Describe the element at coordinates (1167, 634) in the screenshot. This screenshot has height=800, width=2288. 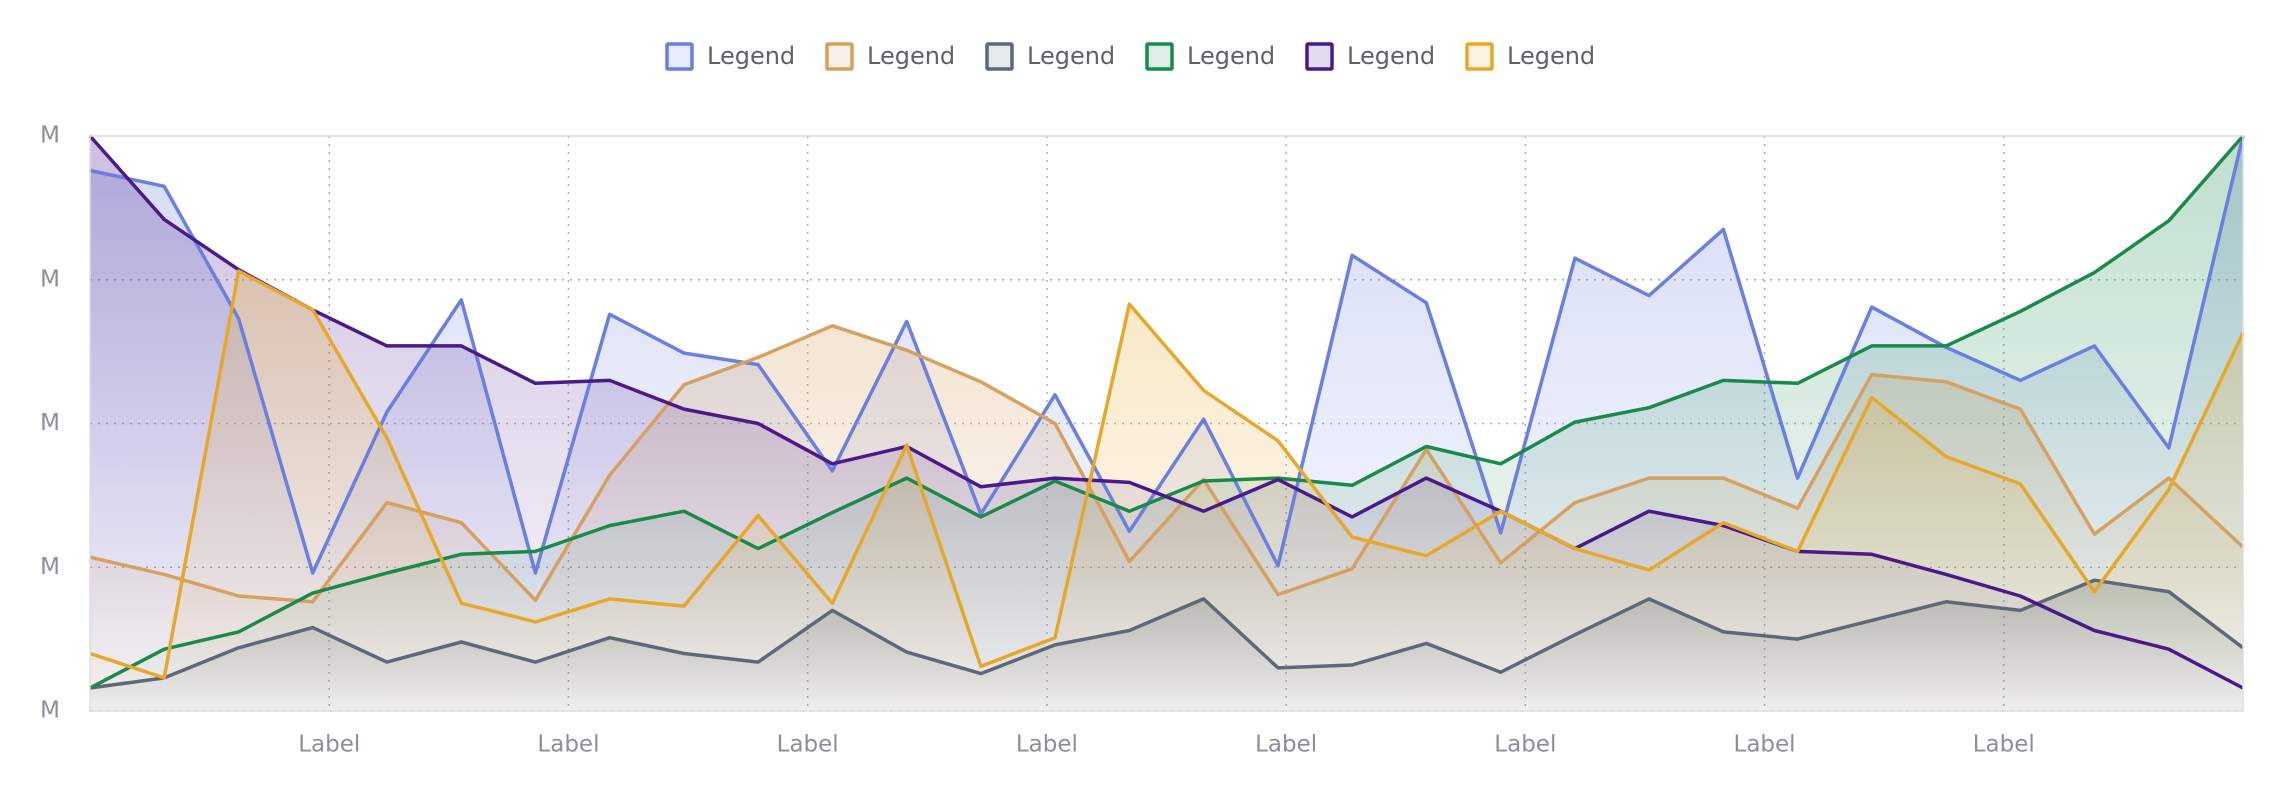
I see `series-line` at that location.